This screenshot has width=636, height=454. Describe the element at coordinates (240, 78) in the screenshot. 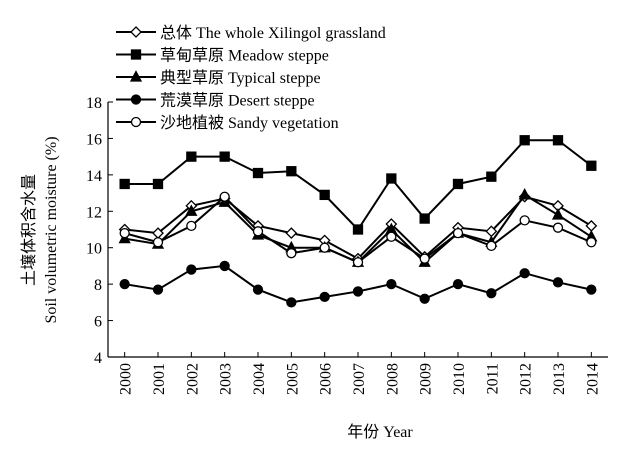

I see `legend-label: 典型草原 Typical steppe` at that location.